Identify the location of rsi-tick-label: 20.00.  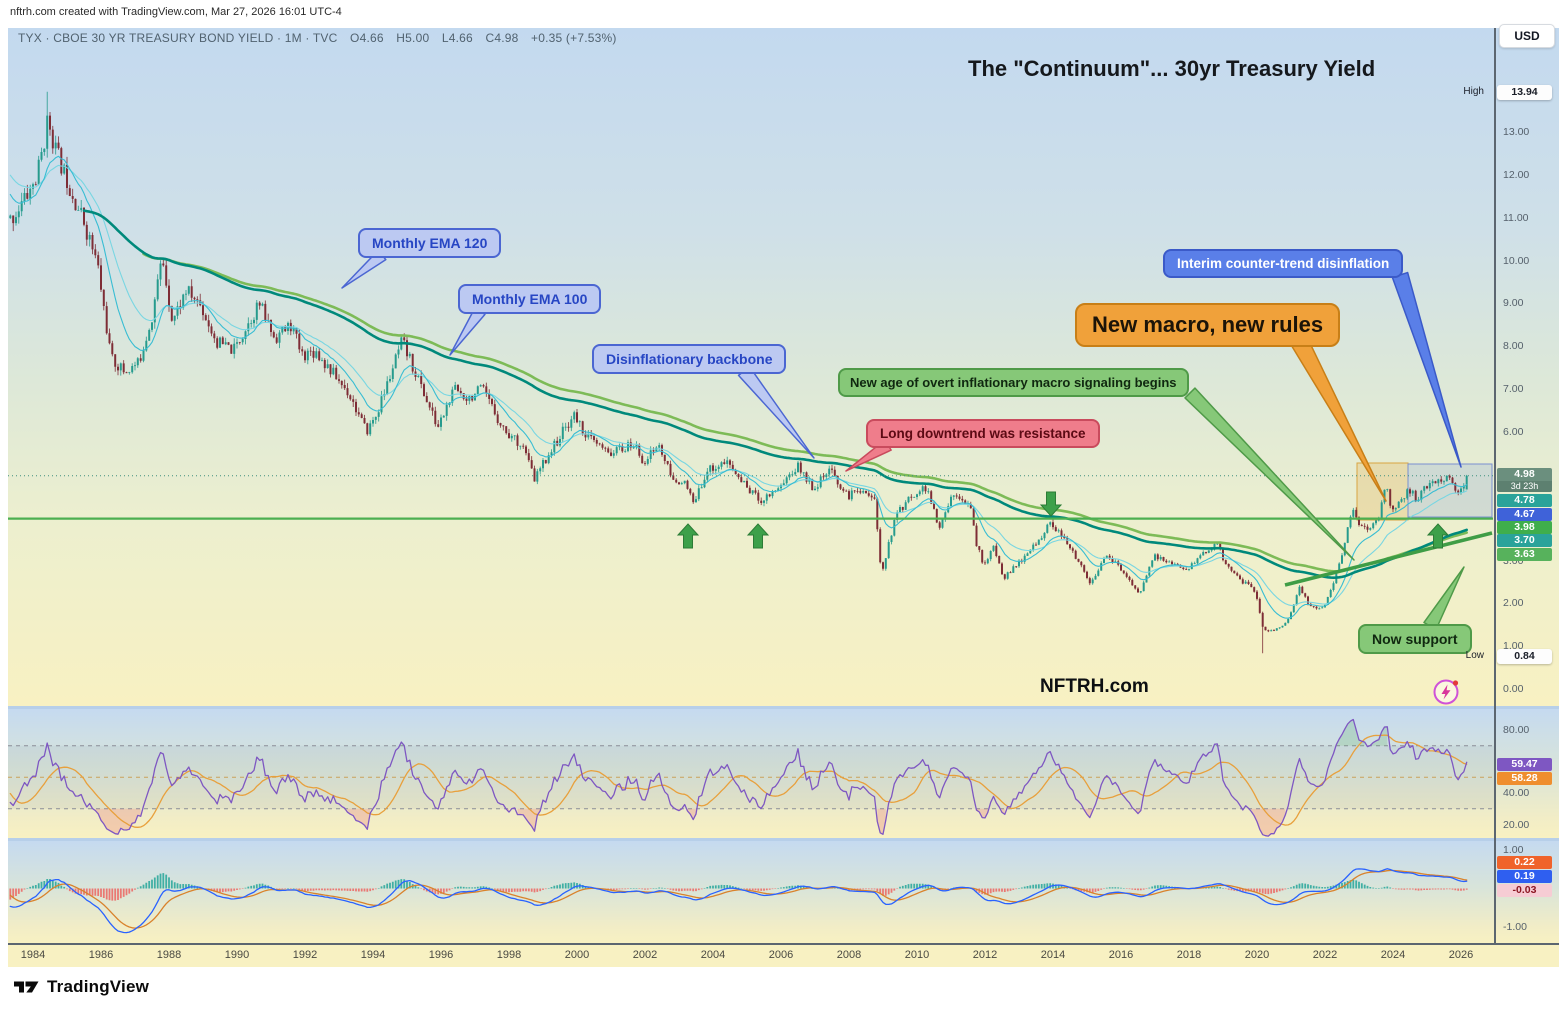
(1516, 824).